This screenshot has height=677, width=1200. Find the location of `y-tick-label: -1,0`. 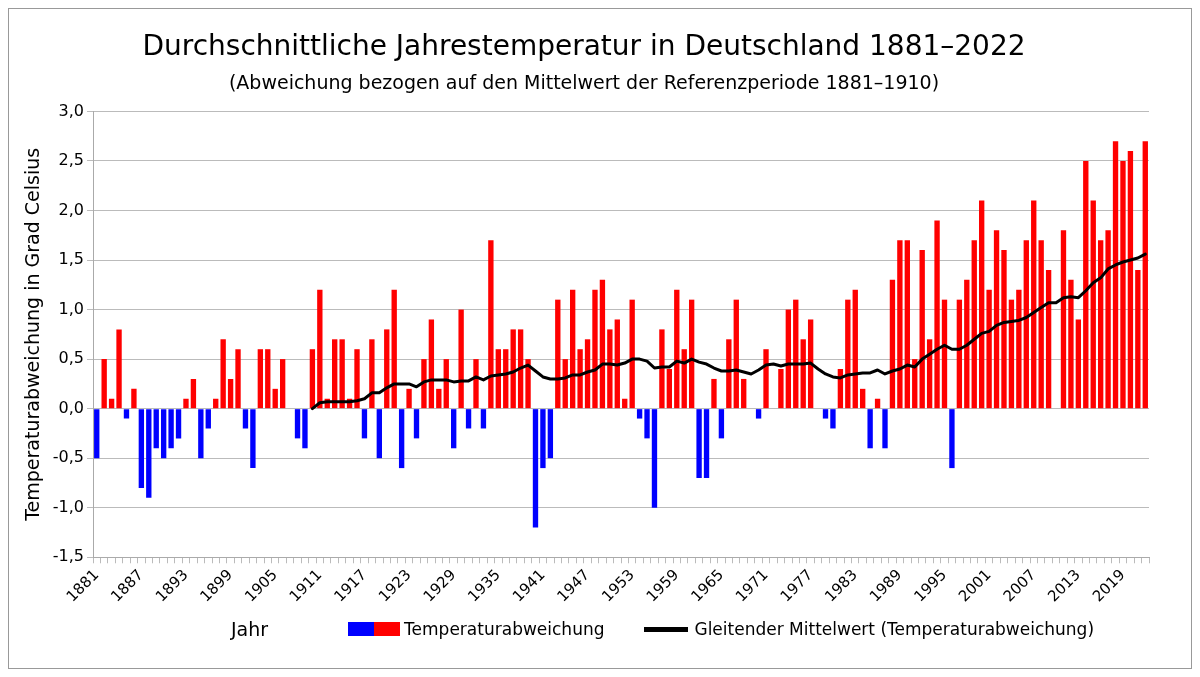

y-tick-label: -1,0 is located at coordinates (68, 506).